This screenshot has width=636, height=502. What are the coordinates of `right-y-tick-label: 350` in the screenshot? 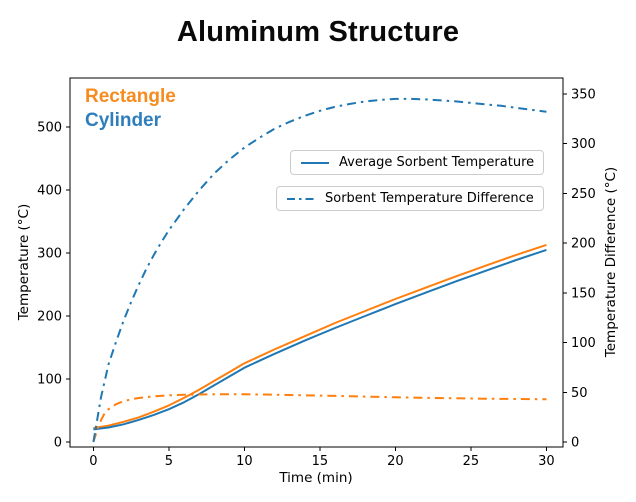 It's located at (583, 94).